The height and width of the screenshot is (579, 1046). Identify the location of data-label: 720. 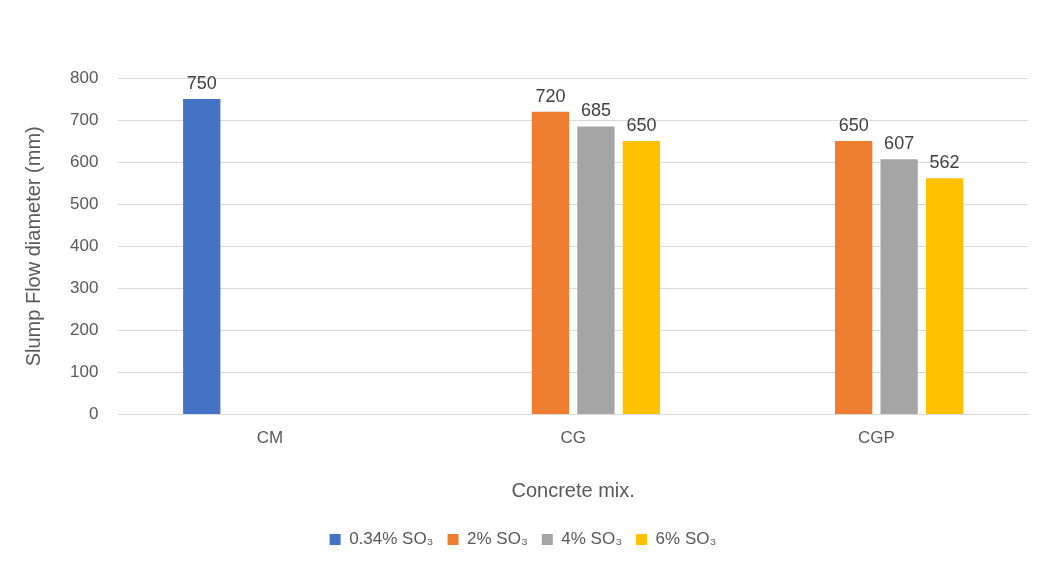
(550, 95).